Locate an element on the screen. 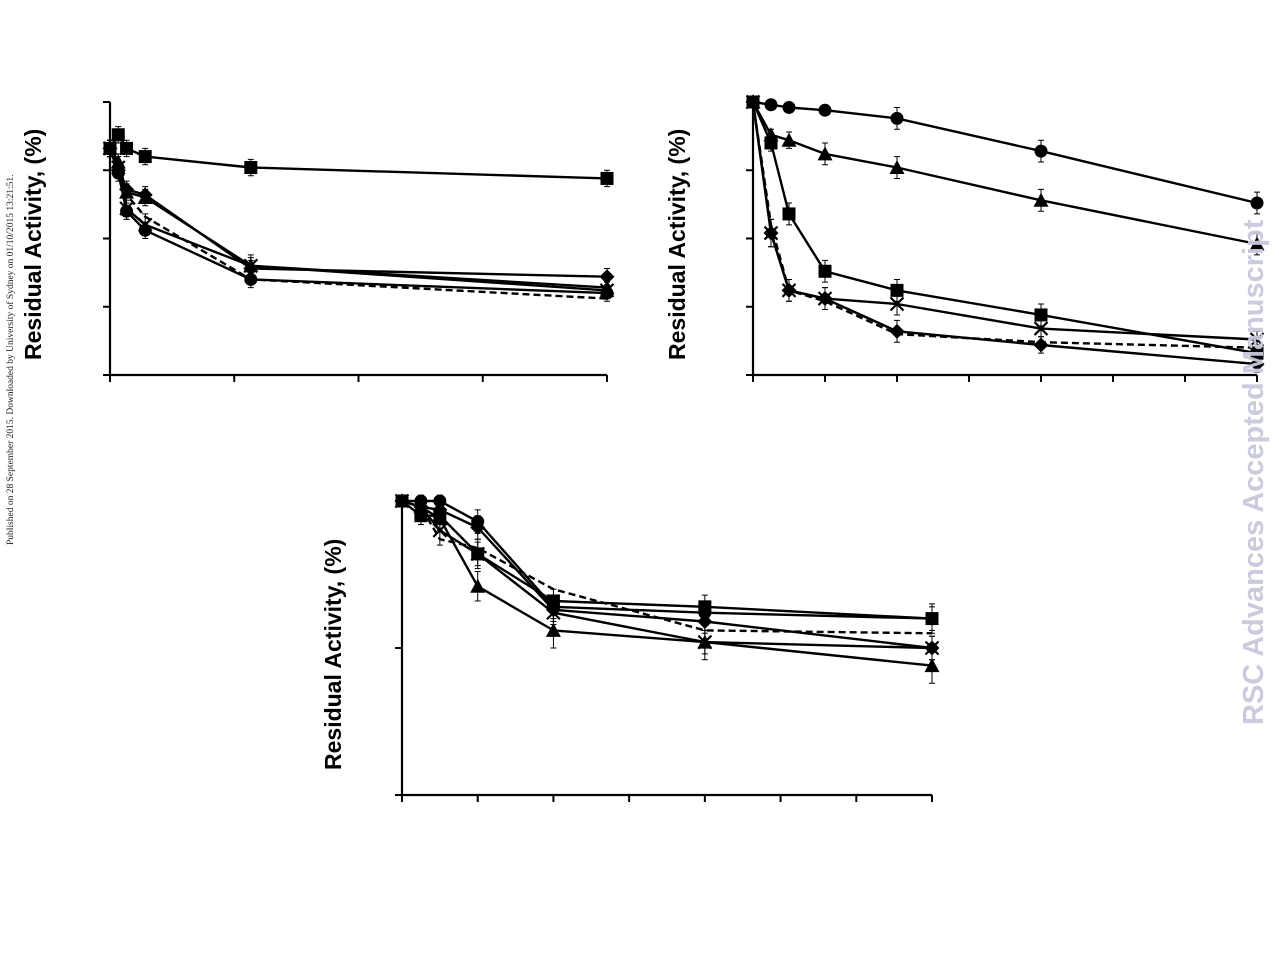  chart-a-x-marker is located at coordinates (251, 266).